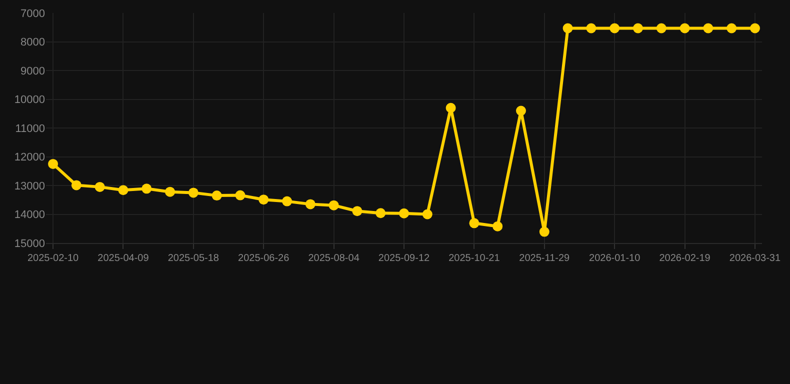 Image resolution: width=790 pixels, height=384 pixels. What do you see at coordinates (32, 71) in the screenshot?
I see `y-tick-label: 9000` at bounding box center [32, 71].